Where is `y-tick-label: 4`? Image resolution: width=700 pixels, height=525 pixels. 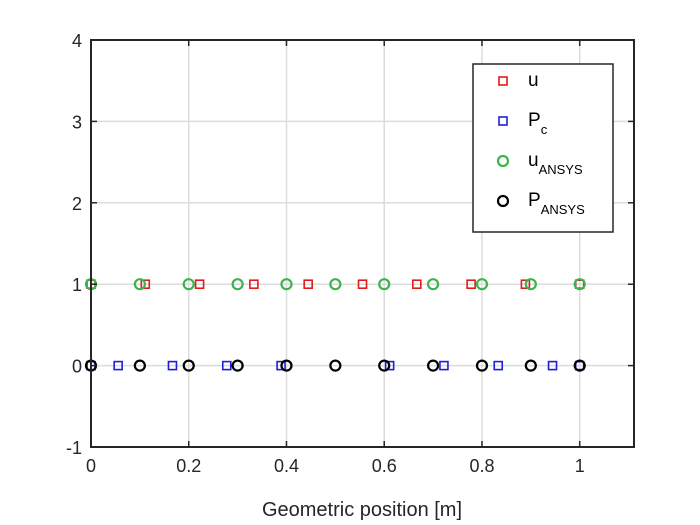 y-tick-label: 4 is located at coordinates (77, 41).